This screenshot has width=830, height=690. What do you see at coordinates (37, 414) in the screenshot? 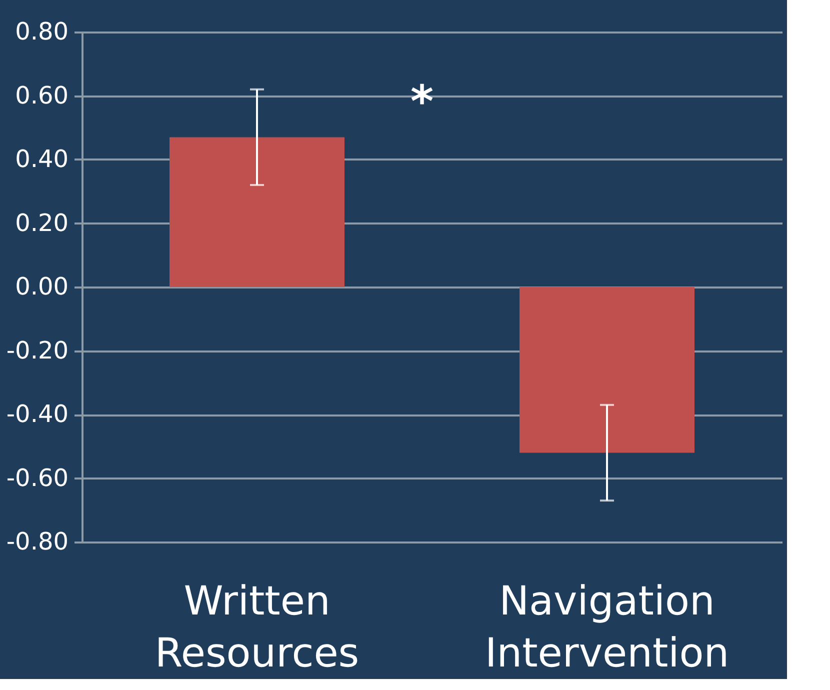
I see `y-tick-label: -0.40` at bounding box center [37, 414].